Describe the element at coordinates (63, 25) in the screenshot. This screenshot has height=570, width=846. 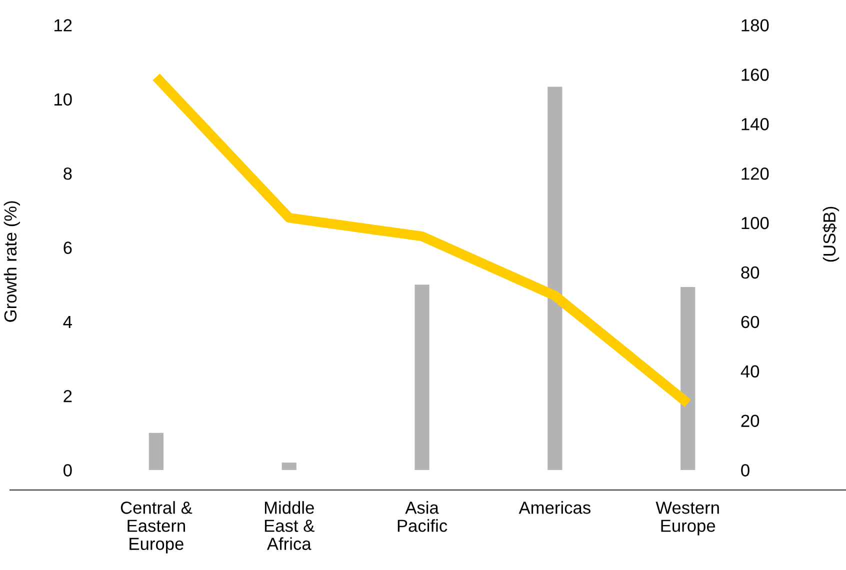
I see `y-tick-label: 12` at that location.